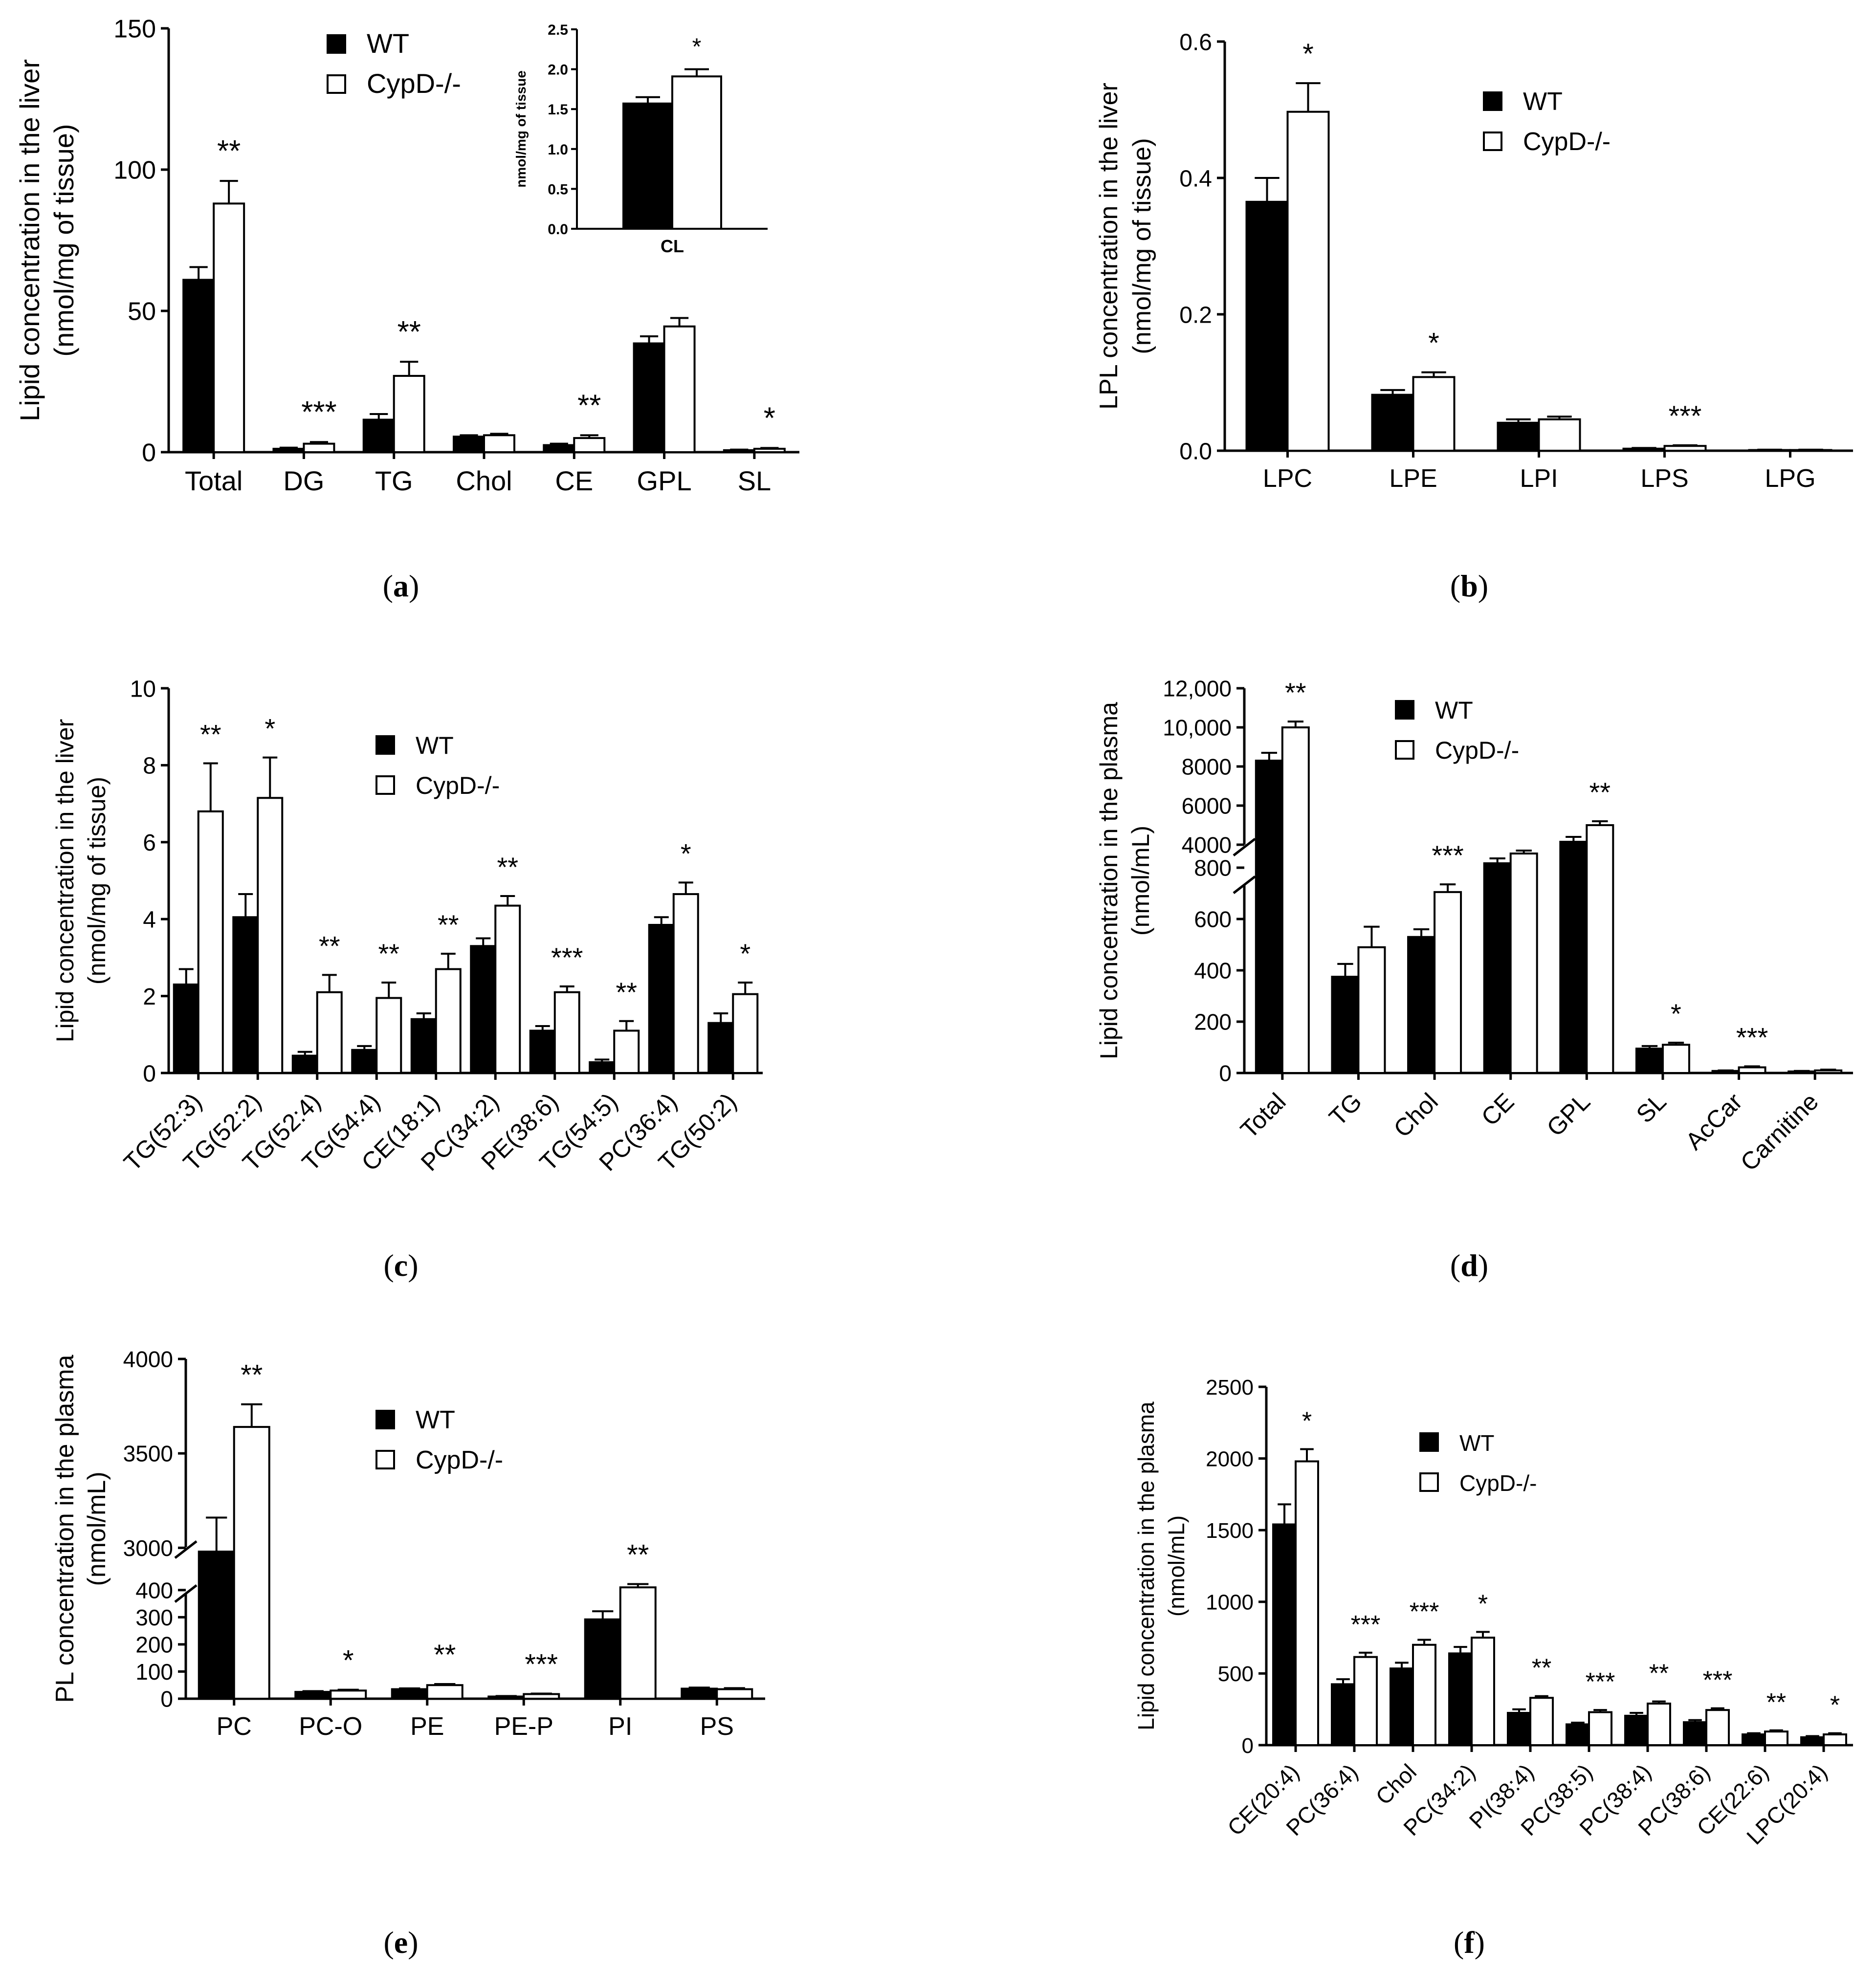 Image resolution: width=1876 pixels, height=1970 pixels. Describe the element at coordinates (235, 1726) in the screenshot. I see `x-tick-label: PC` at that location.